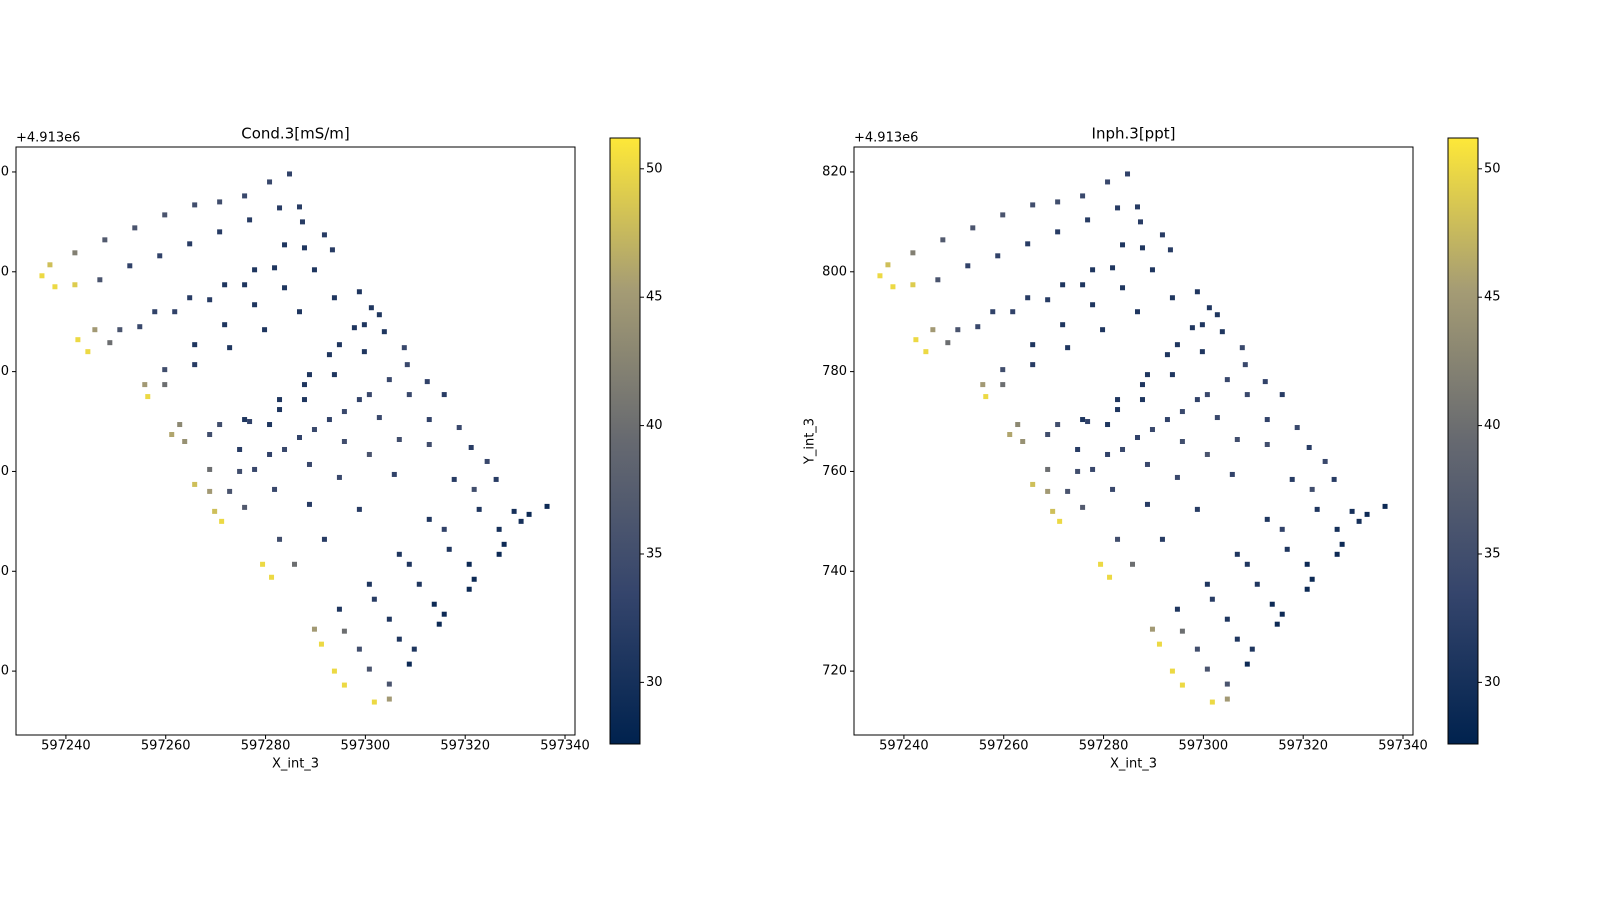  What do you see at coordinates (625, 441) in the screenshot?
I see `colorbar` at bounding box center [625, 441].